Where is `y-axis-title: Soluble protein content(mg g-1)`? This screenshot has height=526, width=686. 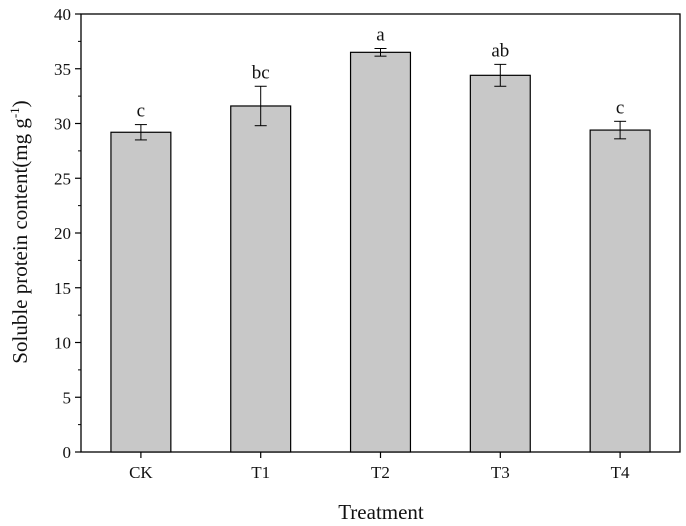 y-axis-title: Soluble protein content(mg g-1) is located at coordinates (19, 231).